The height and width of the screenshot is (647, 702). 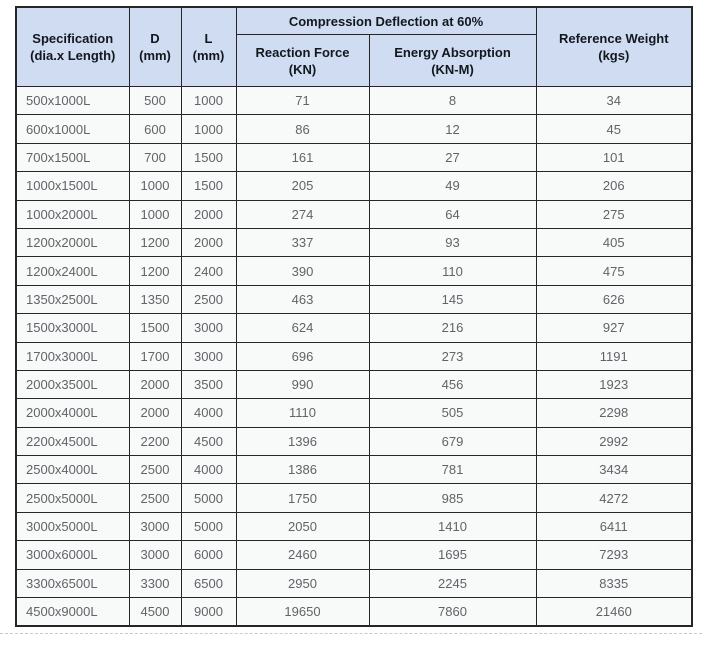 What do you see at coordinates (614, 526) in the screenshot?
I see `cell-reference-weight-kgs: 6411` at bounding box center [614, 526].